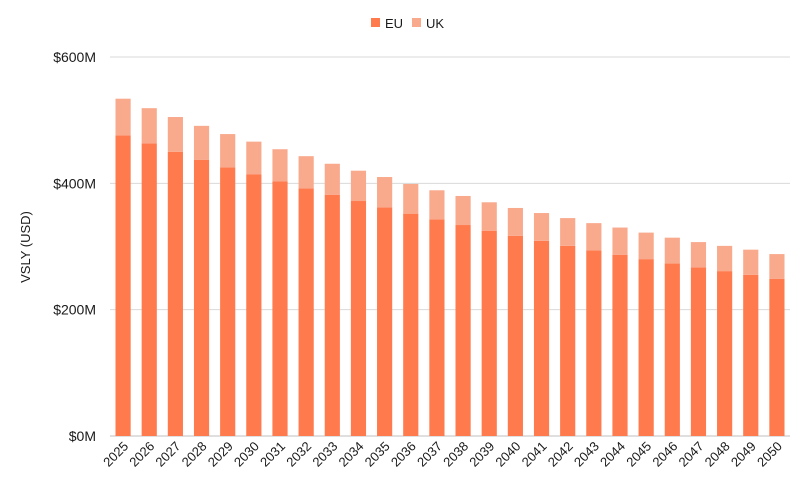 This screenshot has height=502, width=808. I want to click on y-tick-label: $400M, so click(74, 183).